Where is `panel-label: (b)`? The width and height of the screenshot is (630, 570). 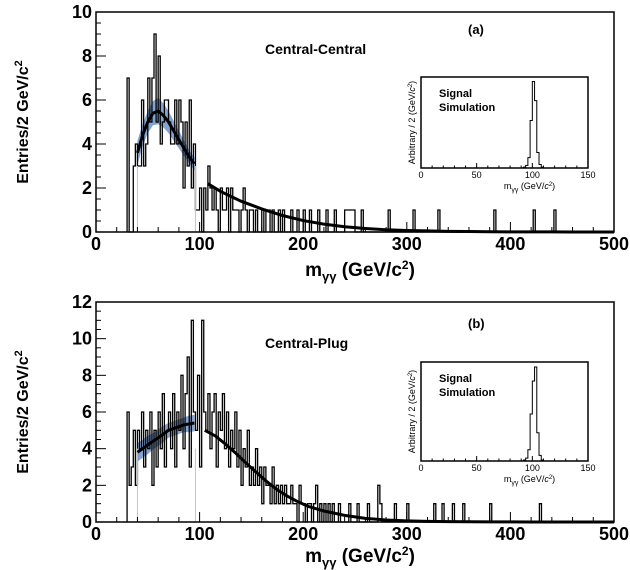 panel-label: (b) is located at coordinates (476, 323).